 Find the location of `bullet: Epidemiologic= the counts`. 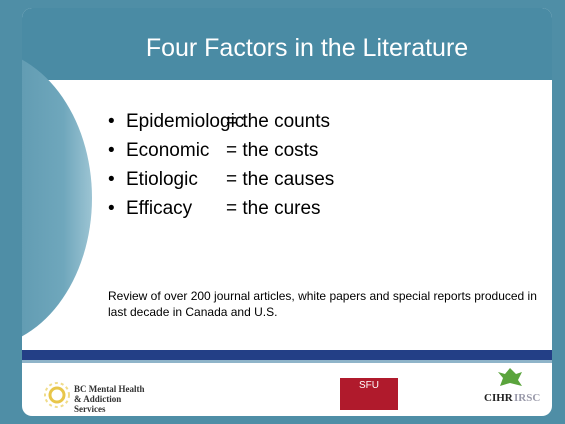

bullet: Epidemiologic= the counts is located at coordinates (221, 125).